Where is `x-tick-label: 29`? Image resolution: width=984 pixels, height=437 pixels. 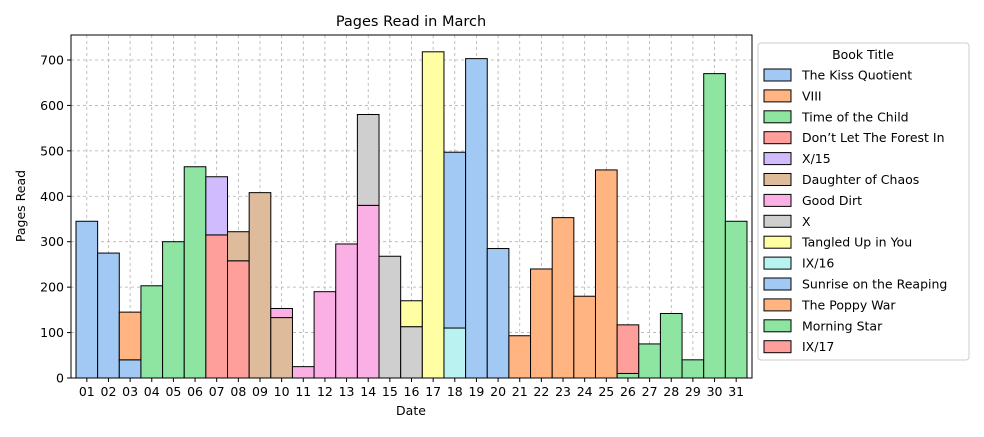 x-tick-label: 29 is located at coordinates (693, 391).